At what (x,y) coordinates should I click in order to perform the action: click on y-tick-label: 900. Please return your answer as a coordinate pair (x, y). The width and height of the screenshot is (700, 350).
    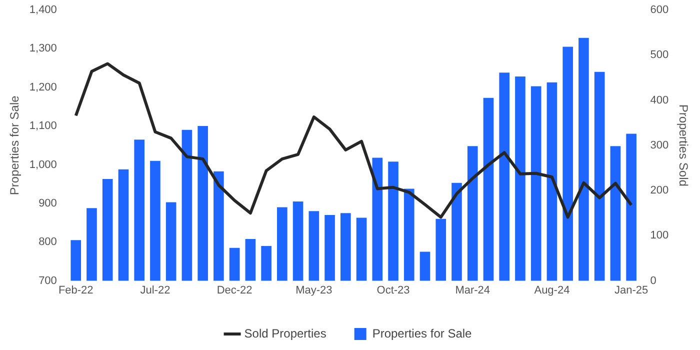
    Looking at the image, I should click on (47, 203).